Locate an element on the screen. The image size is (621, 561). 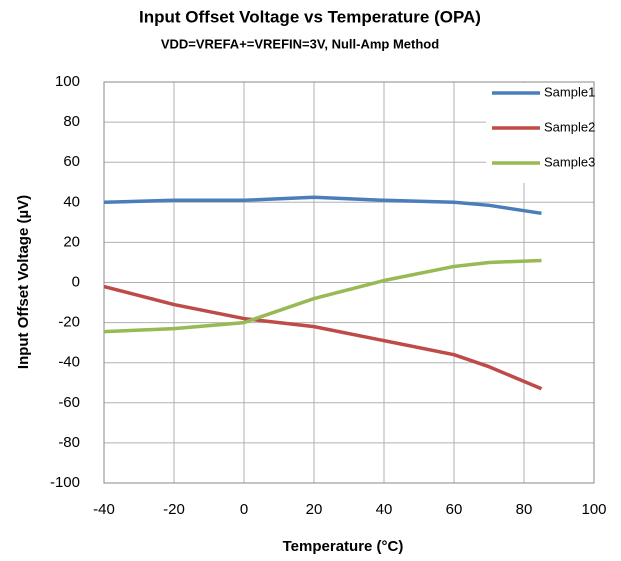
x-tick-label: 60 is located at coordinates (454, 509).